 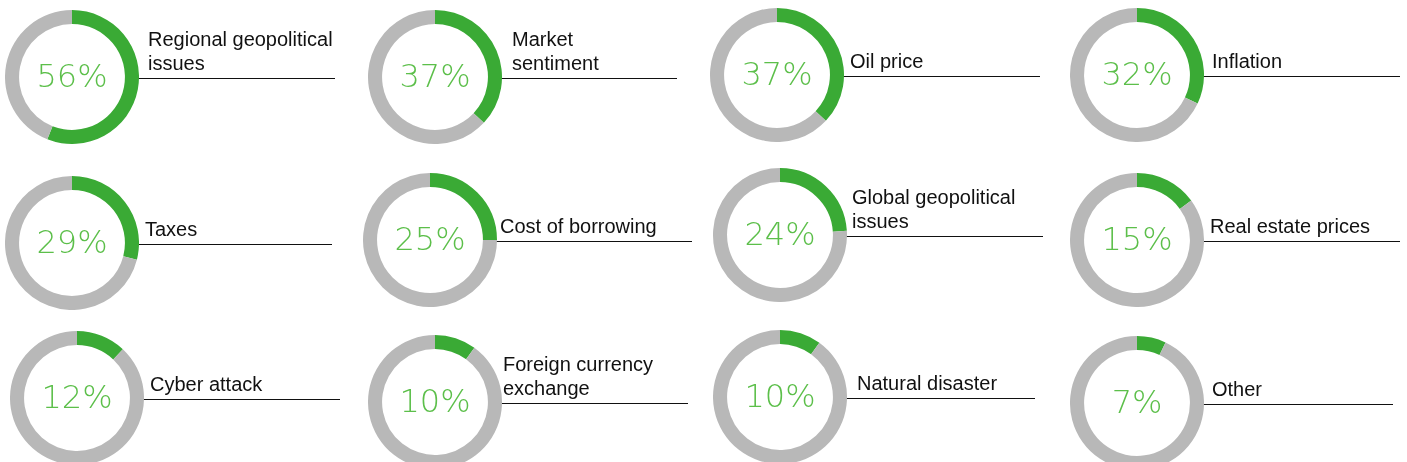 I want to click on data-label: 25%, so click(x=430, y=239).